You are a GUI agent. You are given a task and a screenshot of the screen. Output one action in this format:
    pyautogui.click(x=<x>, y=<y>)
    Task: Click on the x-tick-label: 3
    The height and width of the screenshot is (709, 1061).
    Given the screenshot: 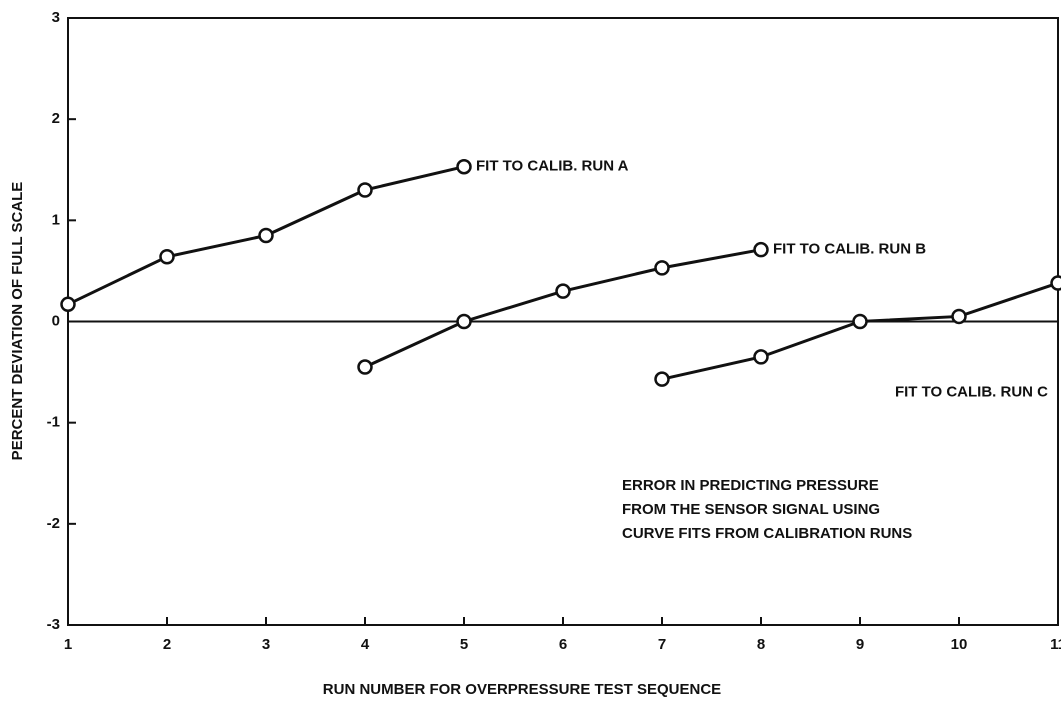 What is the action you would take?
    pyautogui.click(x=266, y=644)
    